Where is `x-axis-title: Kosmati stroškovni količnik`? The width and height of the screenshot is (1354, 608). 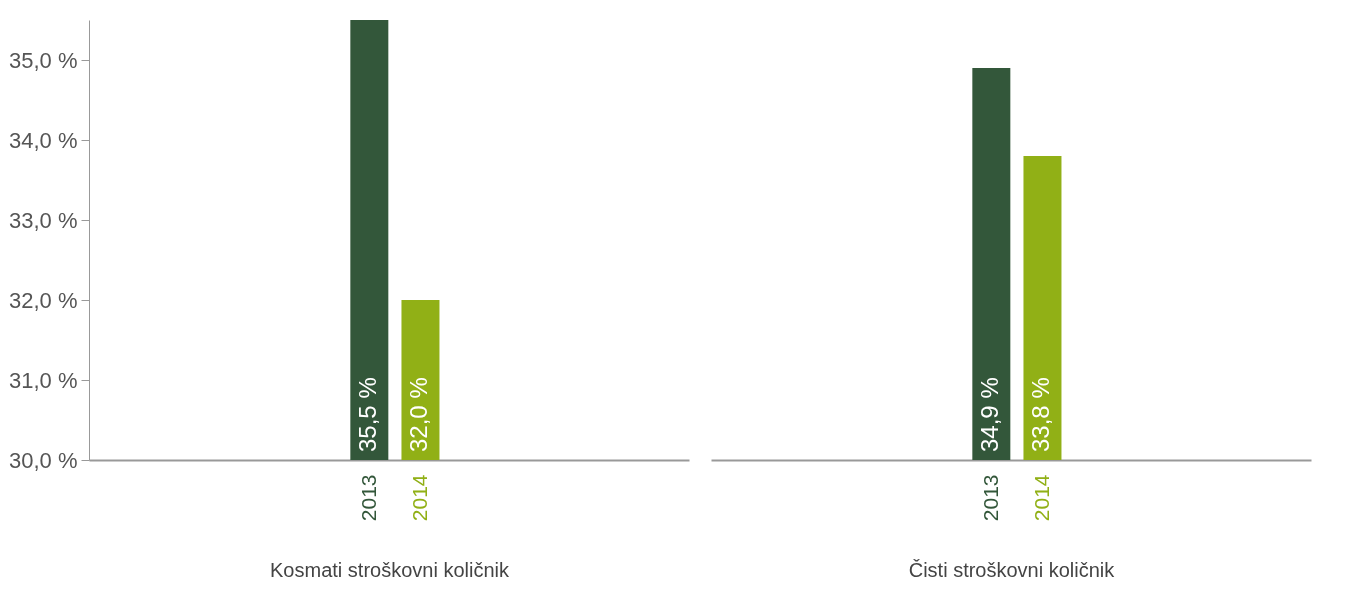 x-axis-title: Kosmati stroškovni količnik is located at coordinates (390, 570).